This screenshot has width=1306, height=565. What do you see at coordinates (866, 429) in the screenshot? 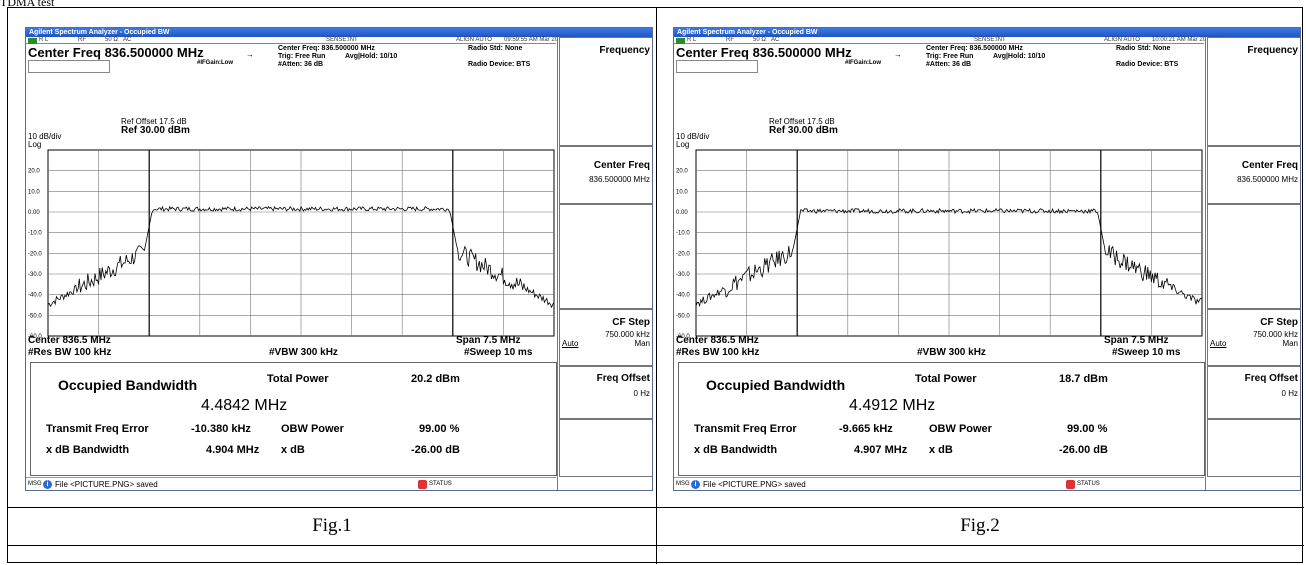
I see `transmit-freq-error-value: -9.665 kHz` at bounding box center [866, 429].